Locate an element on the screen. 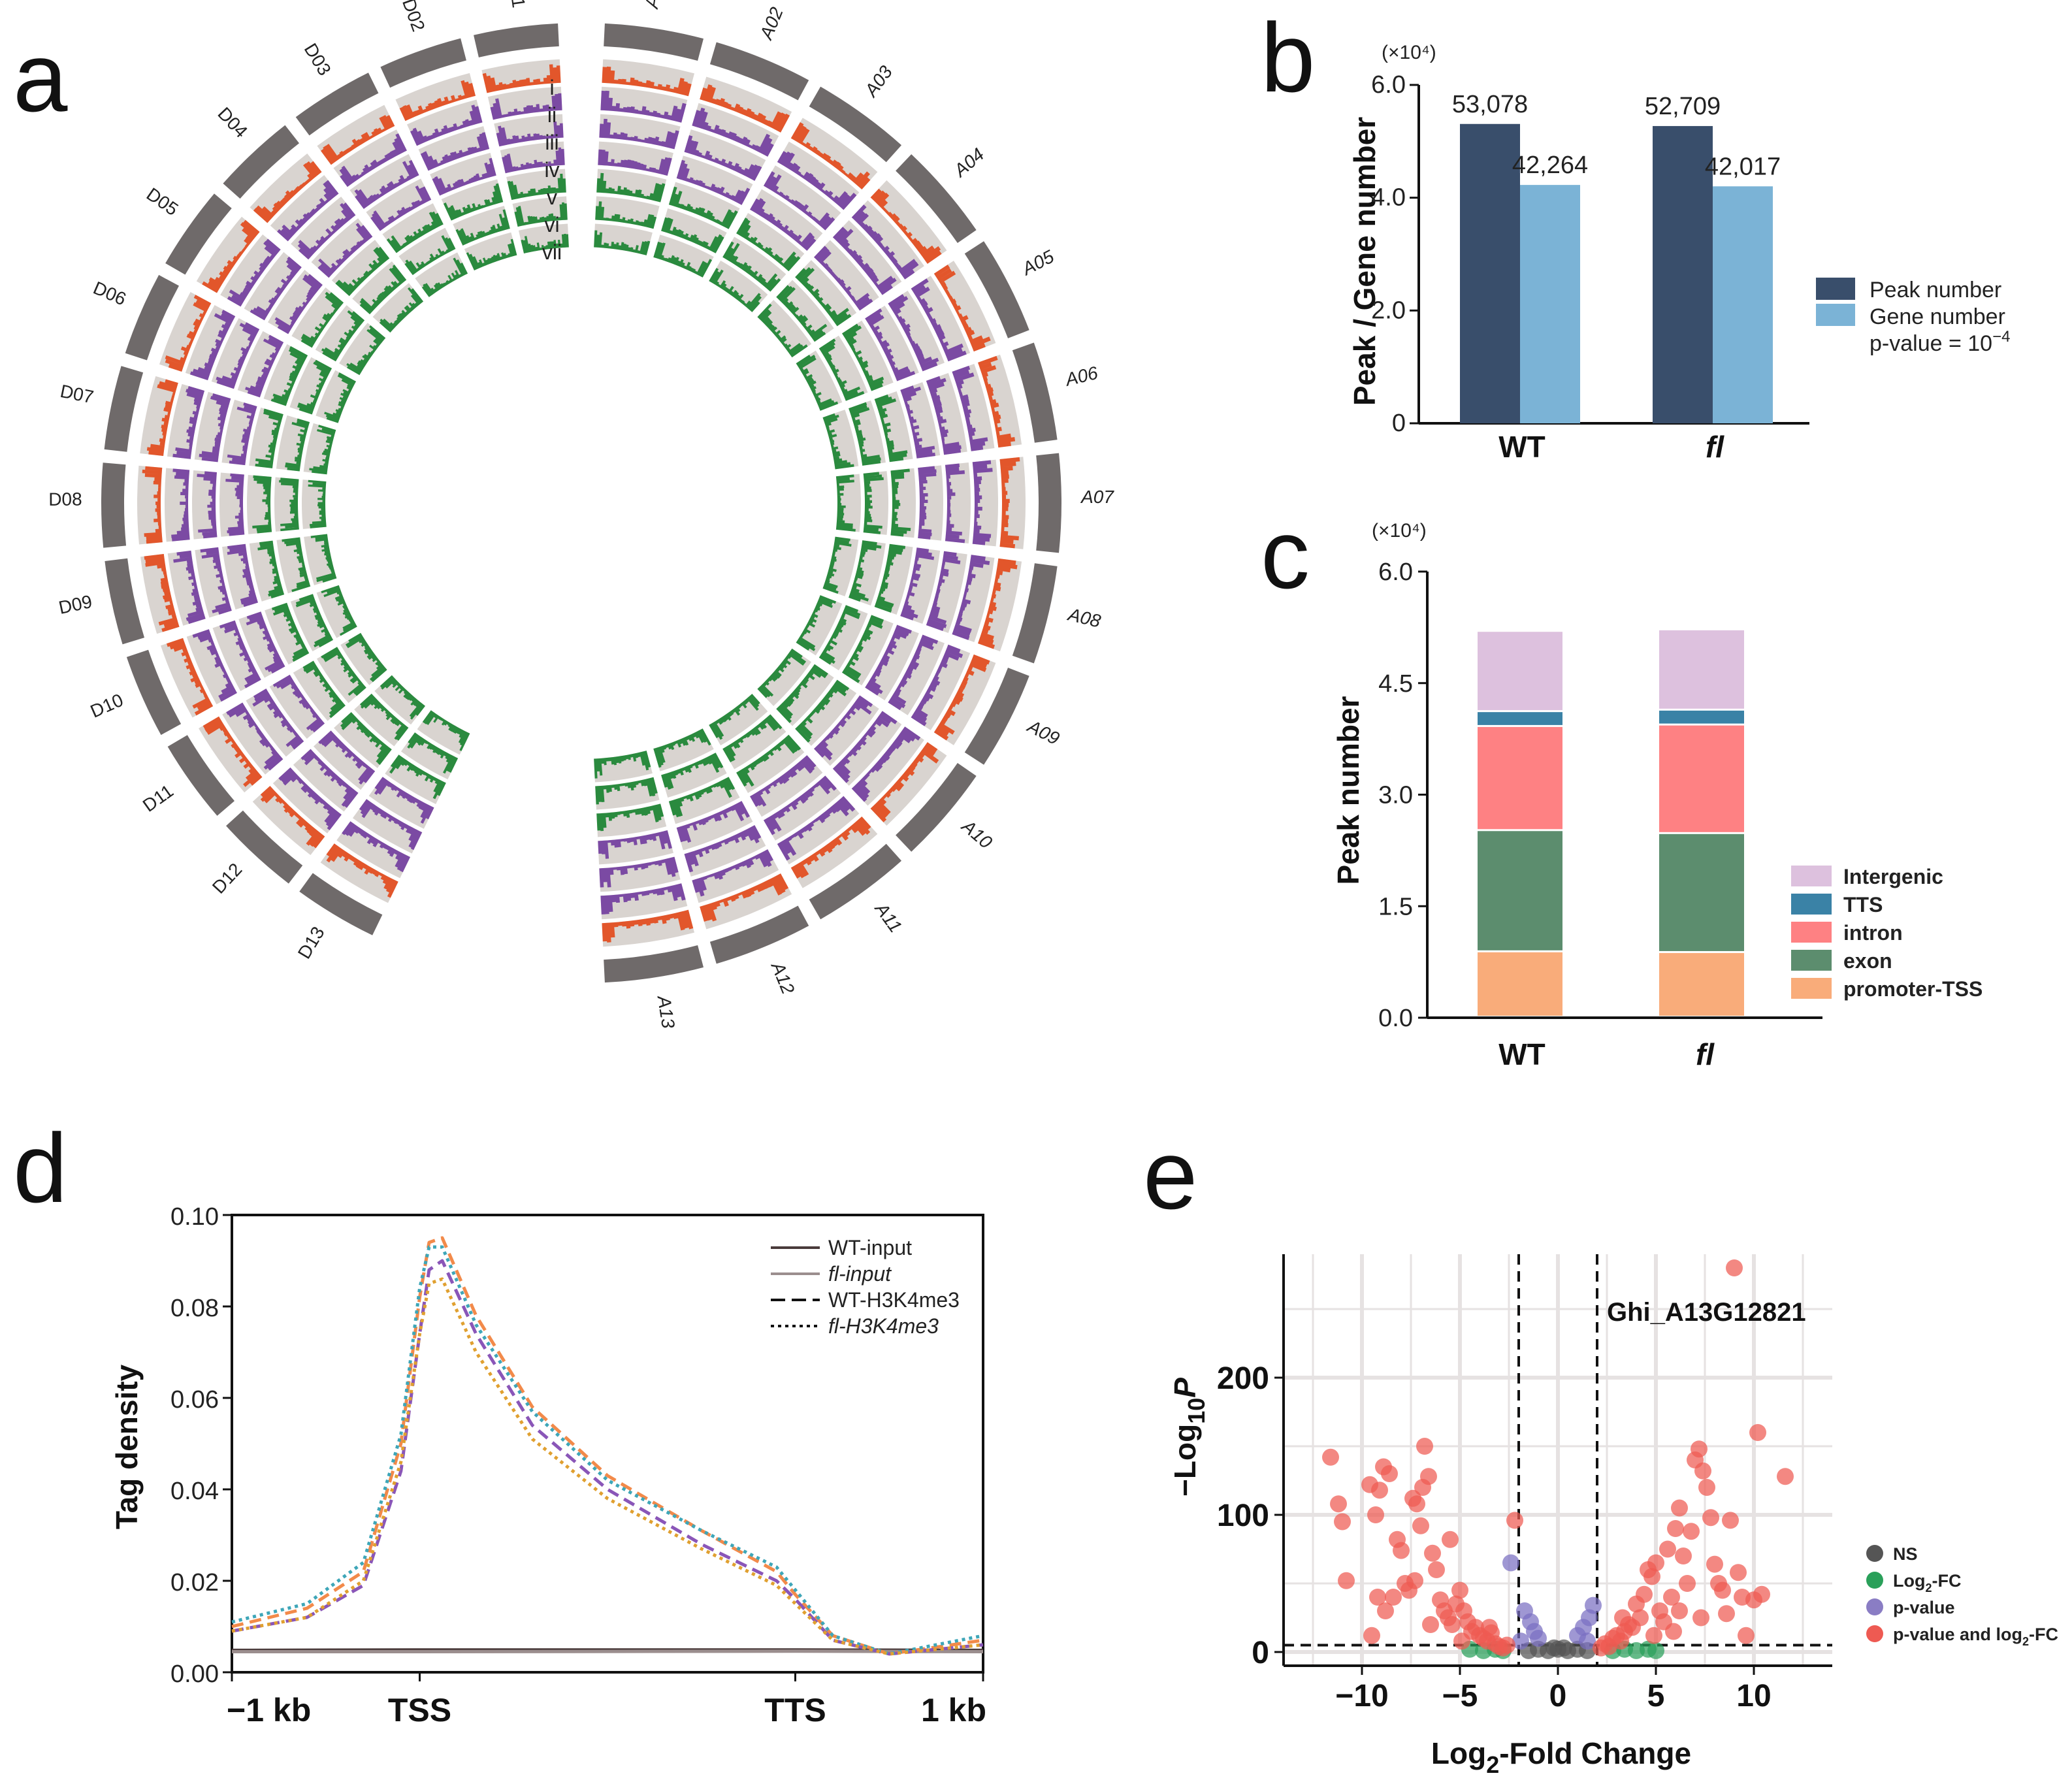  chromosome-label: A04 is located at coordinates (968, 163).